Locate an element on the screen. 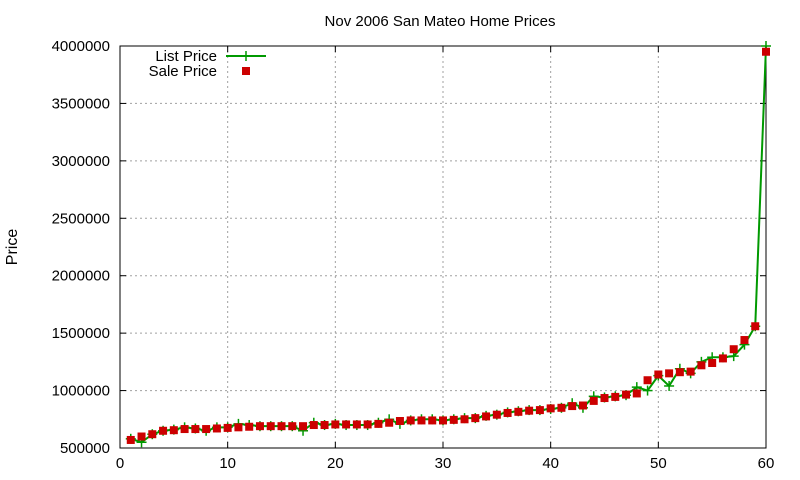 This screenshot has width=800, height=480. legend-marker-sale-price is located at coordinates (246, 71).